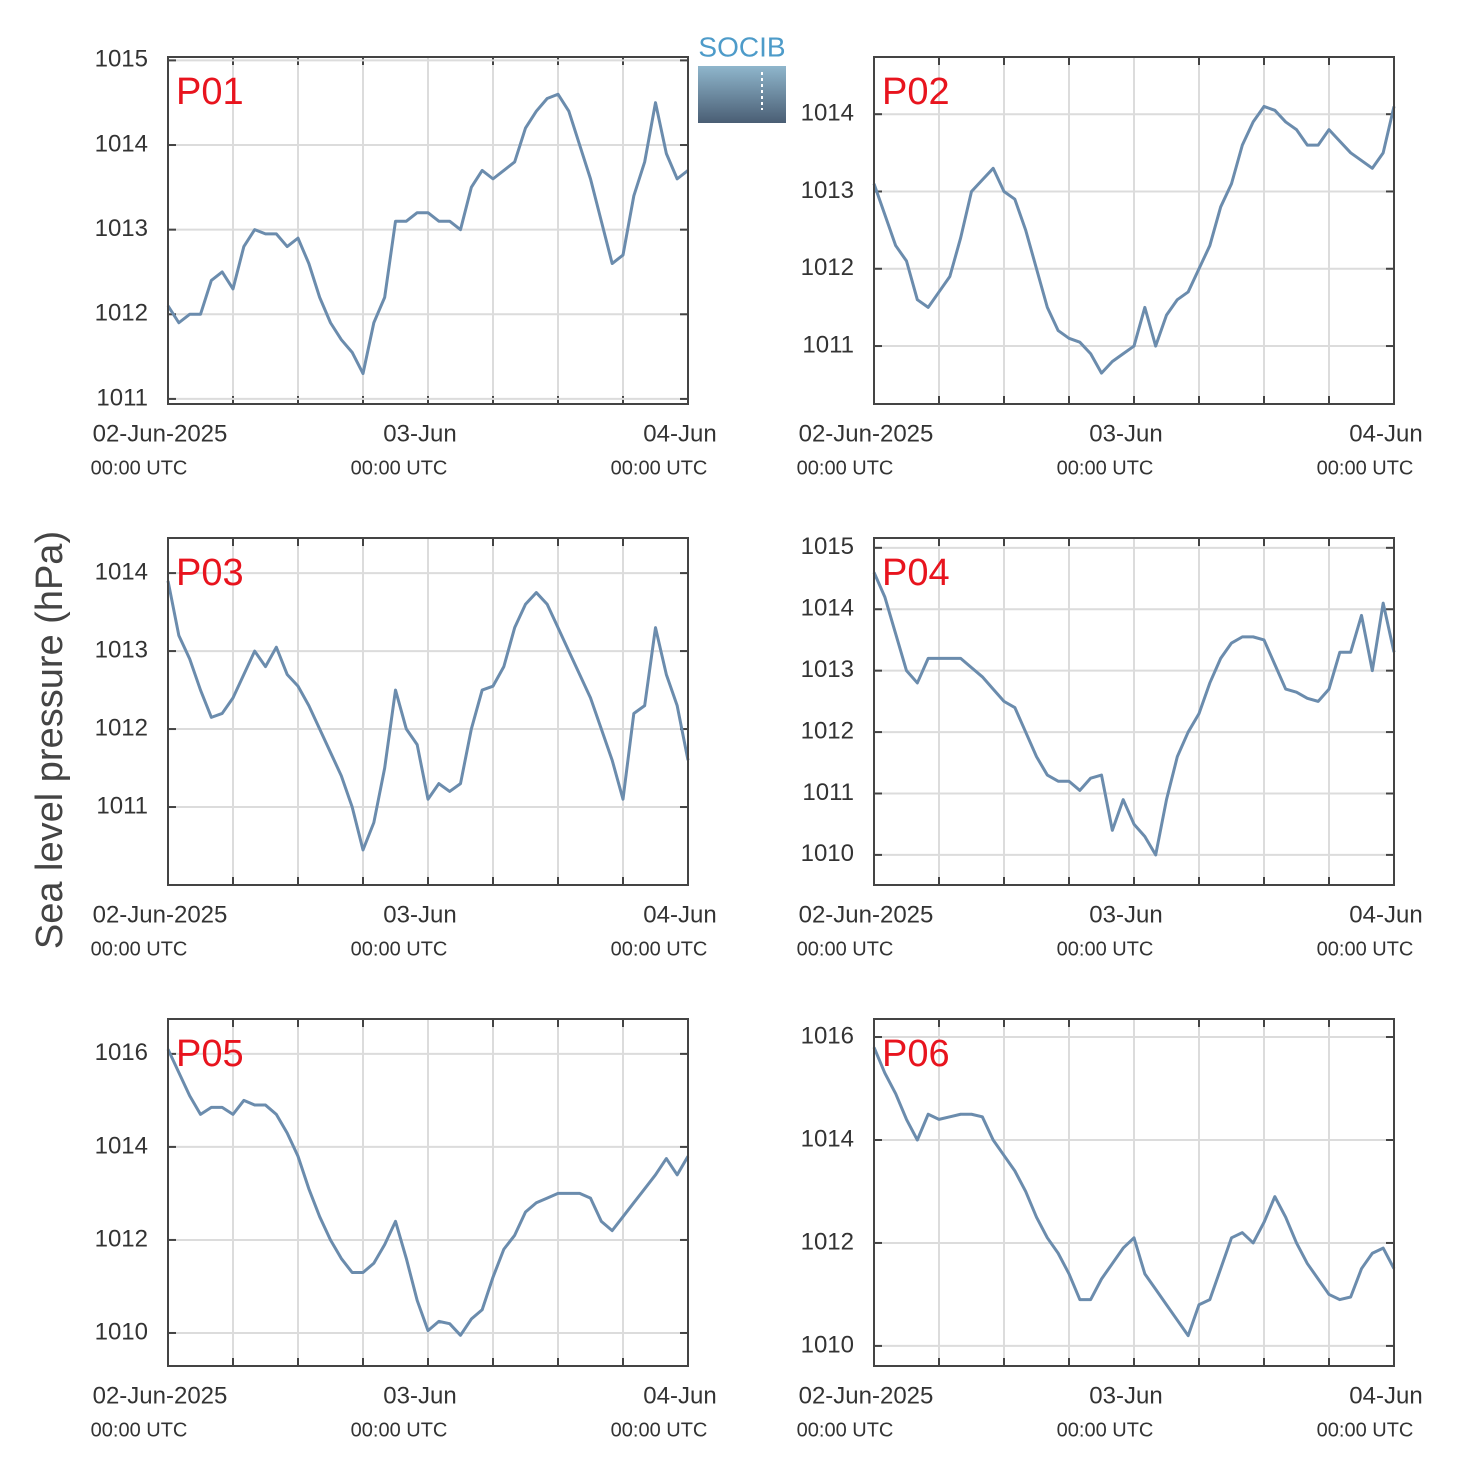 The image size is (1467, 1474). I want to click on panel-title: P02, so click(916, 92).